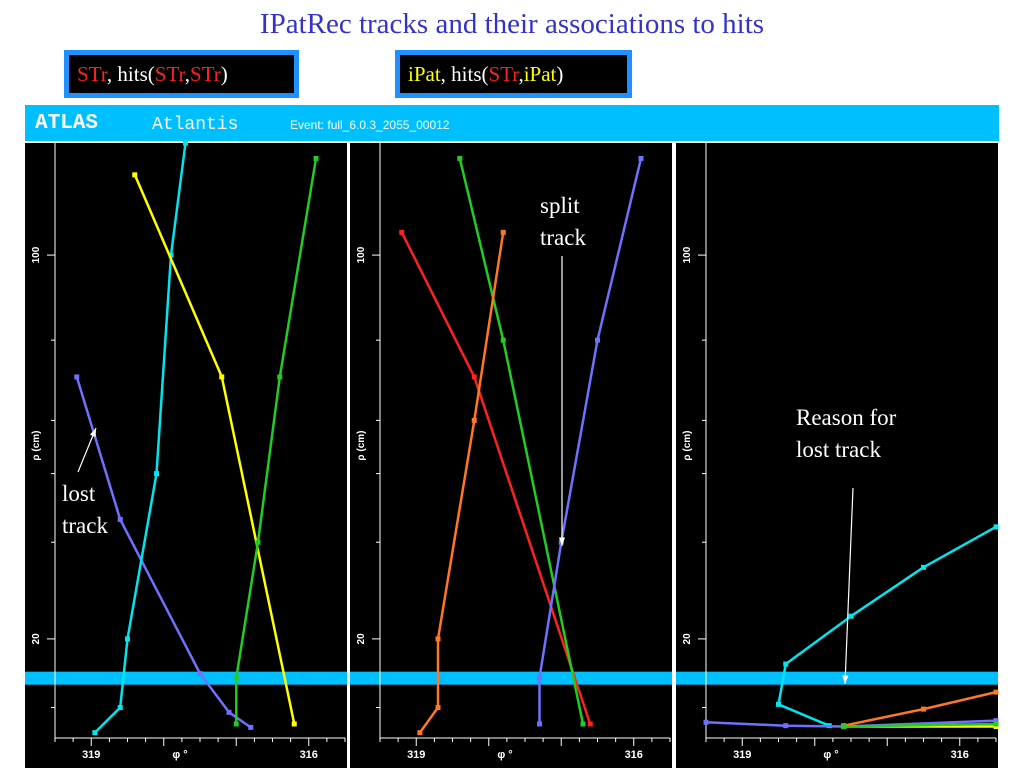 This screenshot has height=768, width=1024. What do you see at coordinates (169, 74) in the screenshot?
I see `legend-left-c: STr` at bounding box center [169, 74].